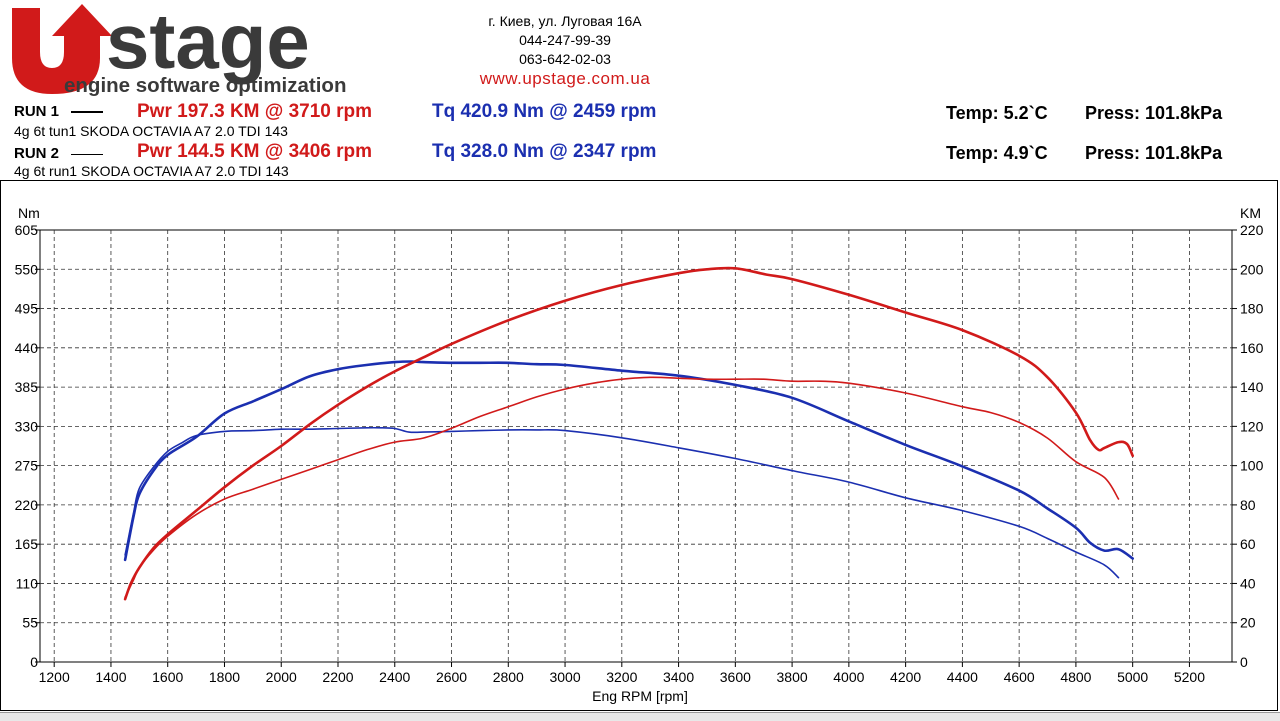 This screenshot has width=1280, height=721. Describe the element at coordinates (208, 43) in the screenshot. I see `logo-word: stage` at that location.